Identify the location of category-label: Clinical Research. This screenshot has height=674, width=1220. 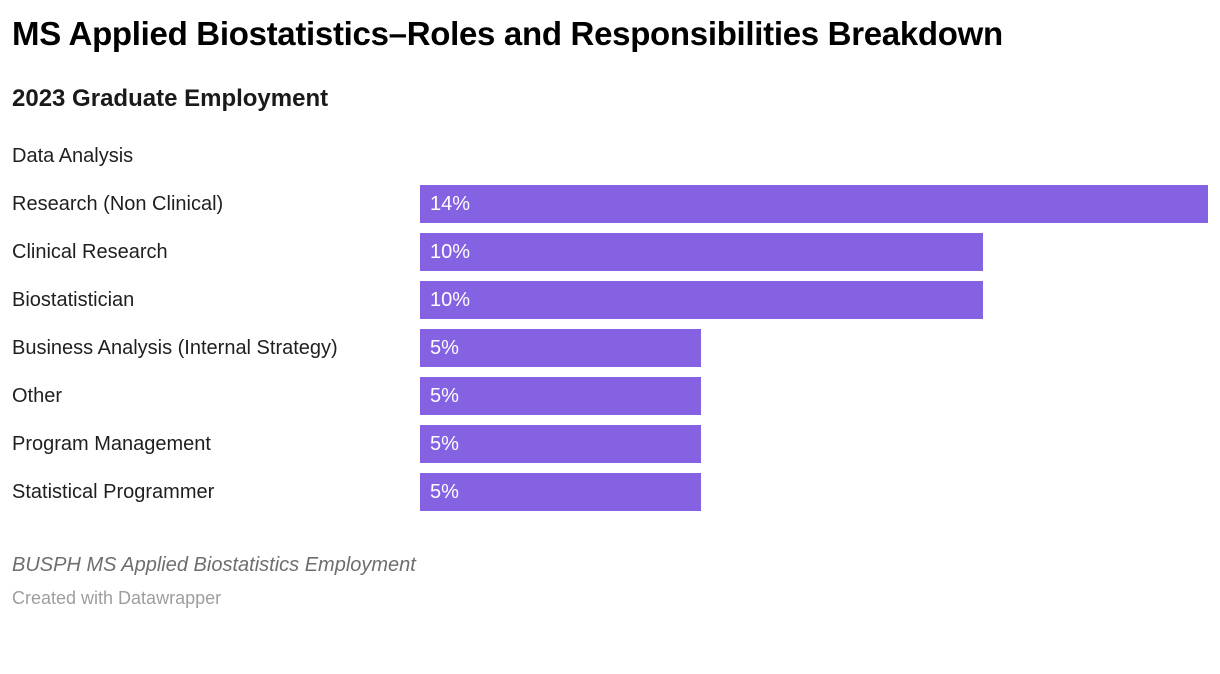
(90, 251).